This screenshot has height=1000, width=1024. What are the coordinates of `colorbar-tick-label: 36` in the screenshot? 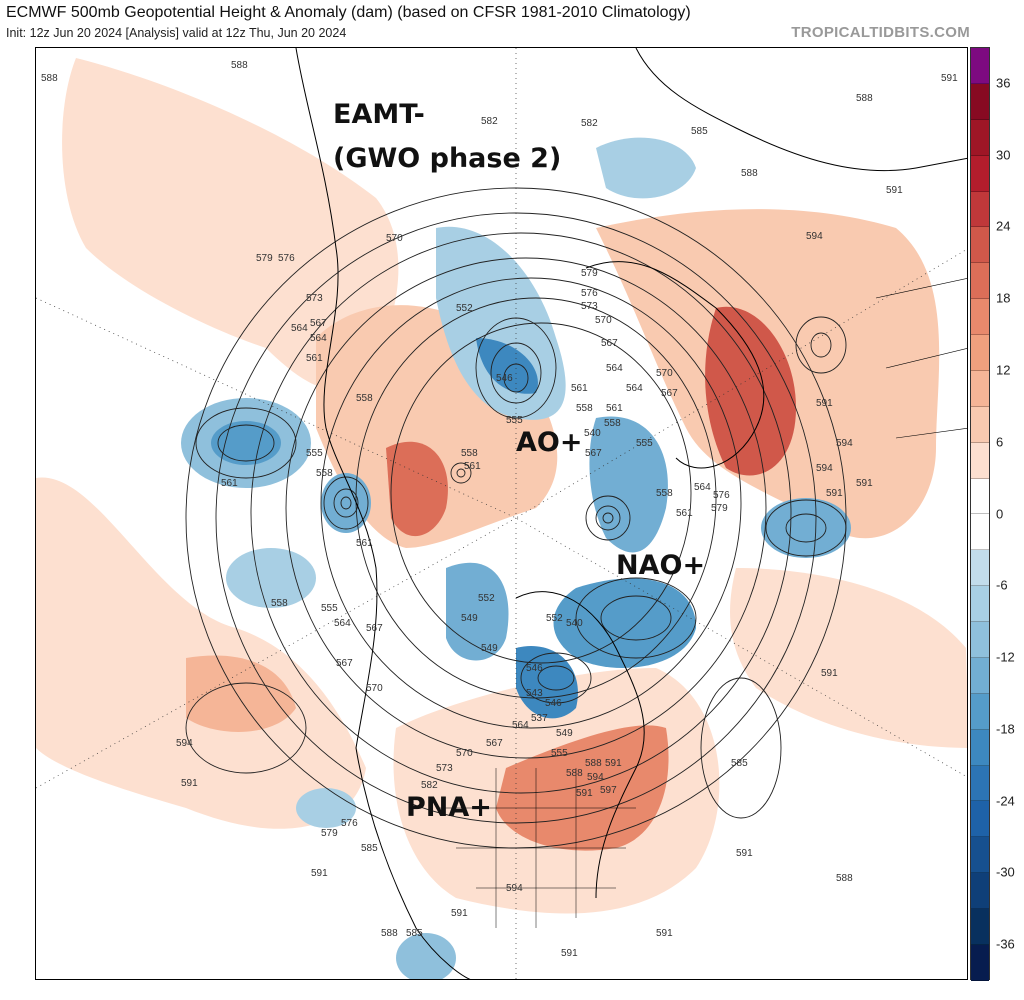 It's located at (1003, 83).